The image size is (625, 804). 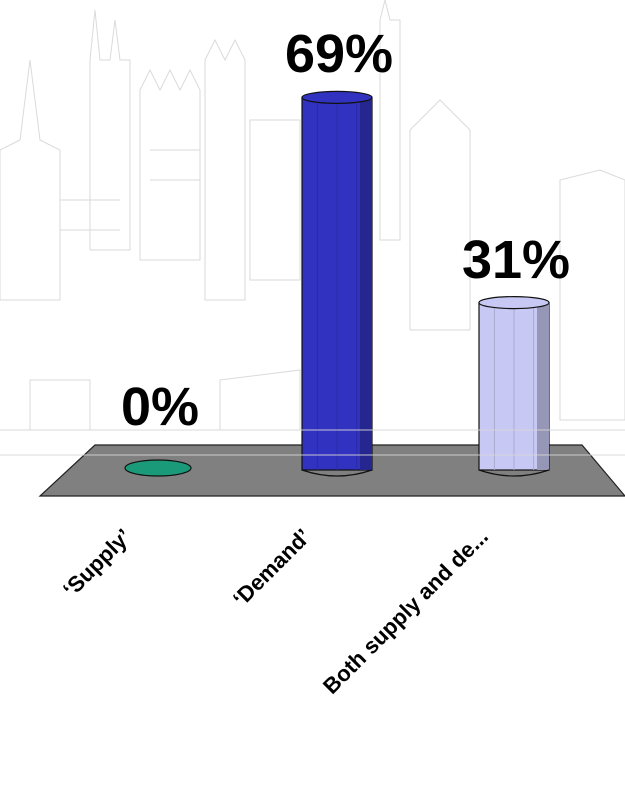 What do you see at coordinates (366, 284) in the screenshot?
I see `bar-1-shade` at bounding box center [366, 284].